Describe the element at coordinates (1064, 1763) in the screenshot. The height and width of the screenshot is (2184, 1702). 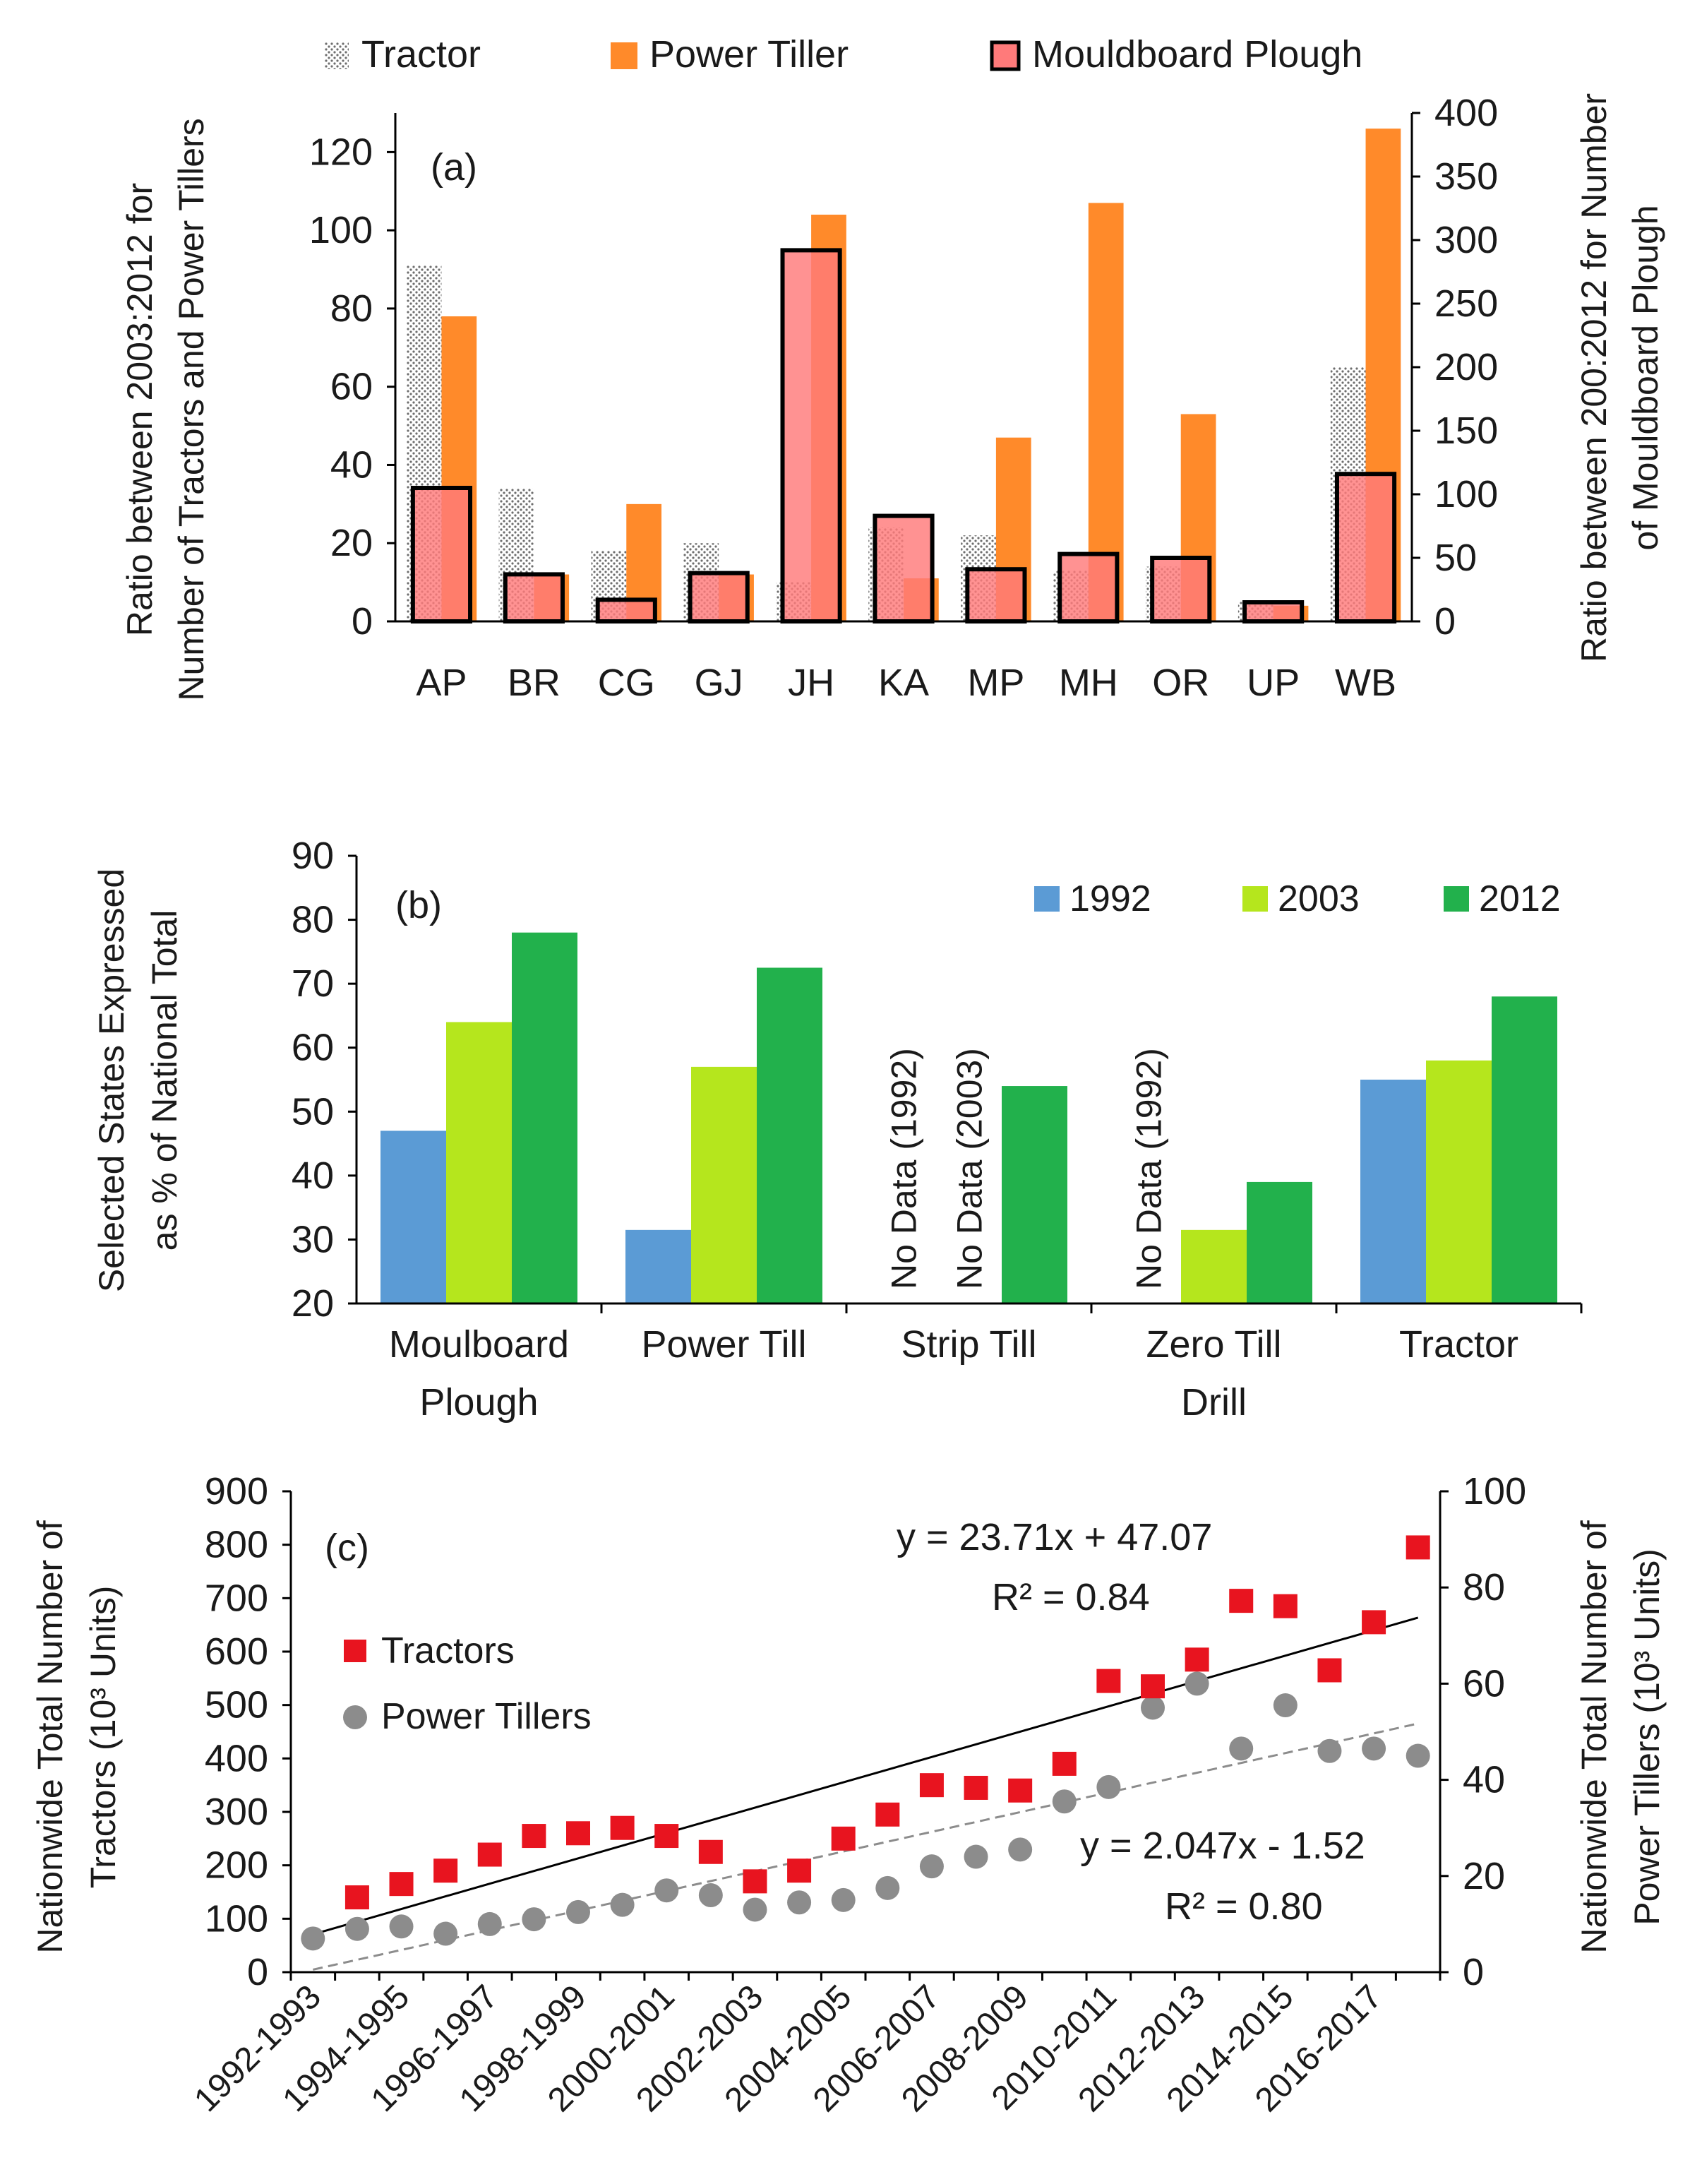
I see `point-tractors-2009-2010` at that location.